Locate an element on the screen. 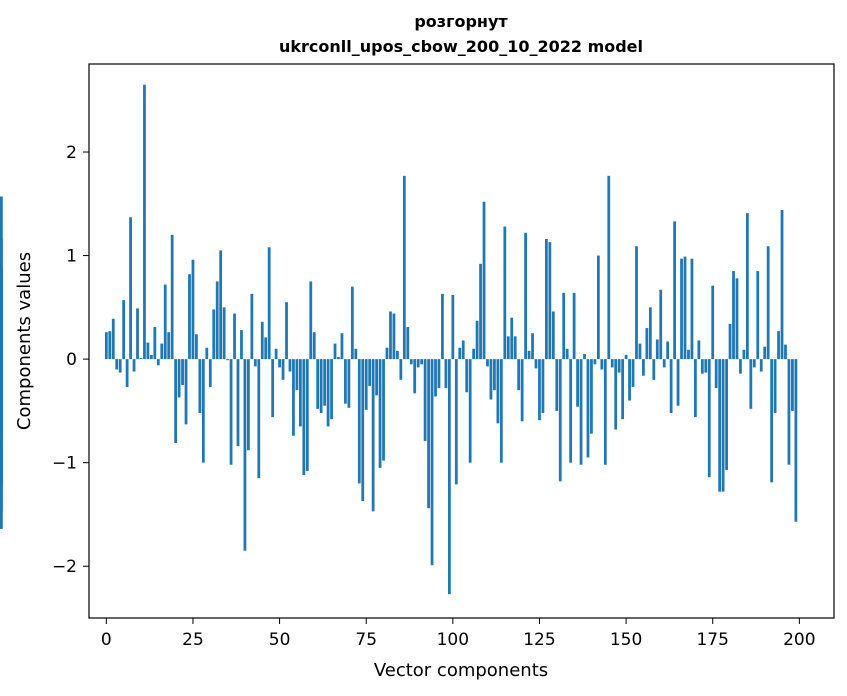 Image resolution: width=847 pixels, height=696 pixels. x-axis-label: Vector components is located at coordinates (461, 670).